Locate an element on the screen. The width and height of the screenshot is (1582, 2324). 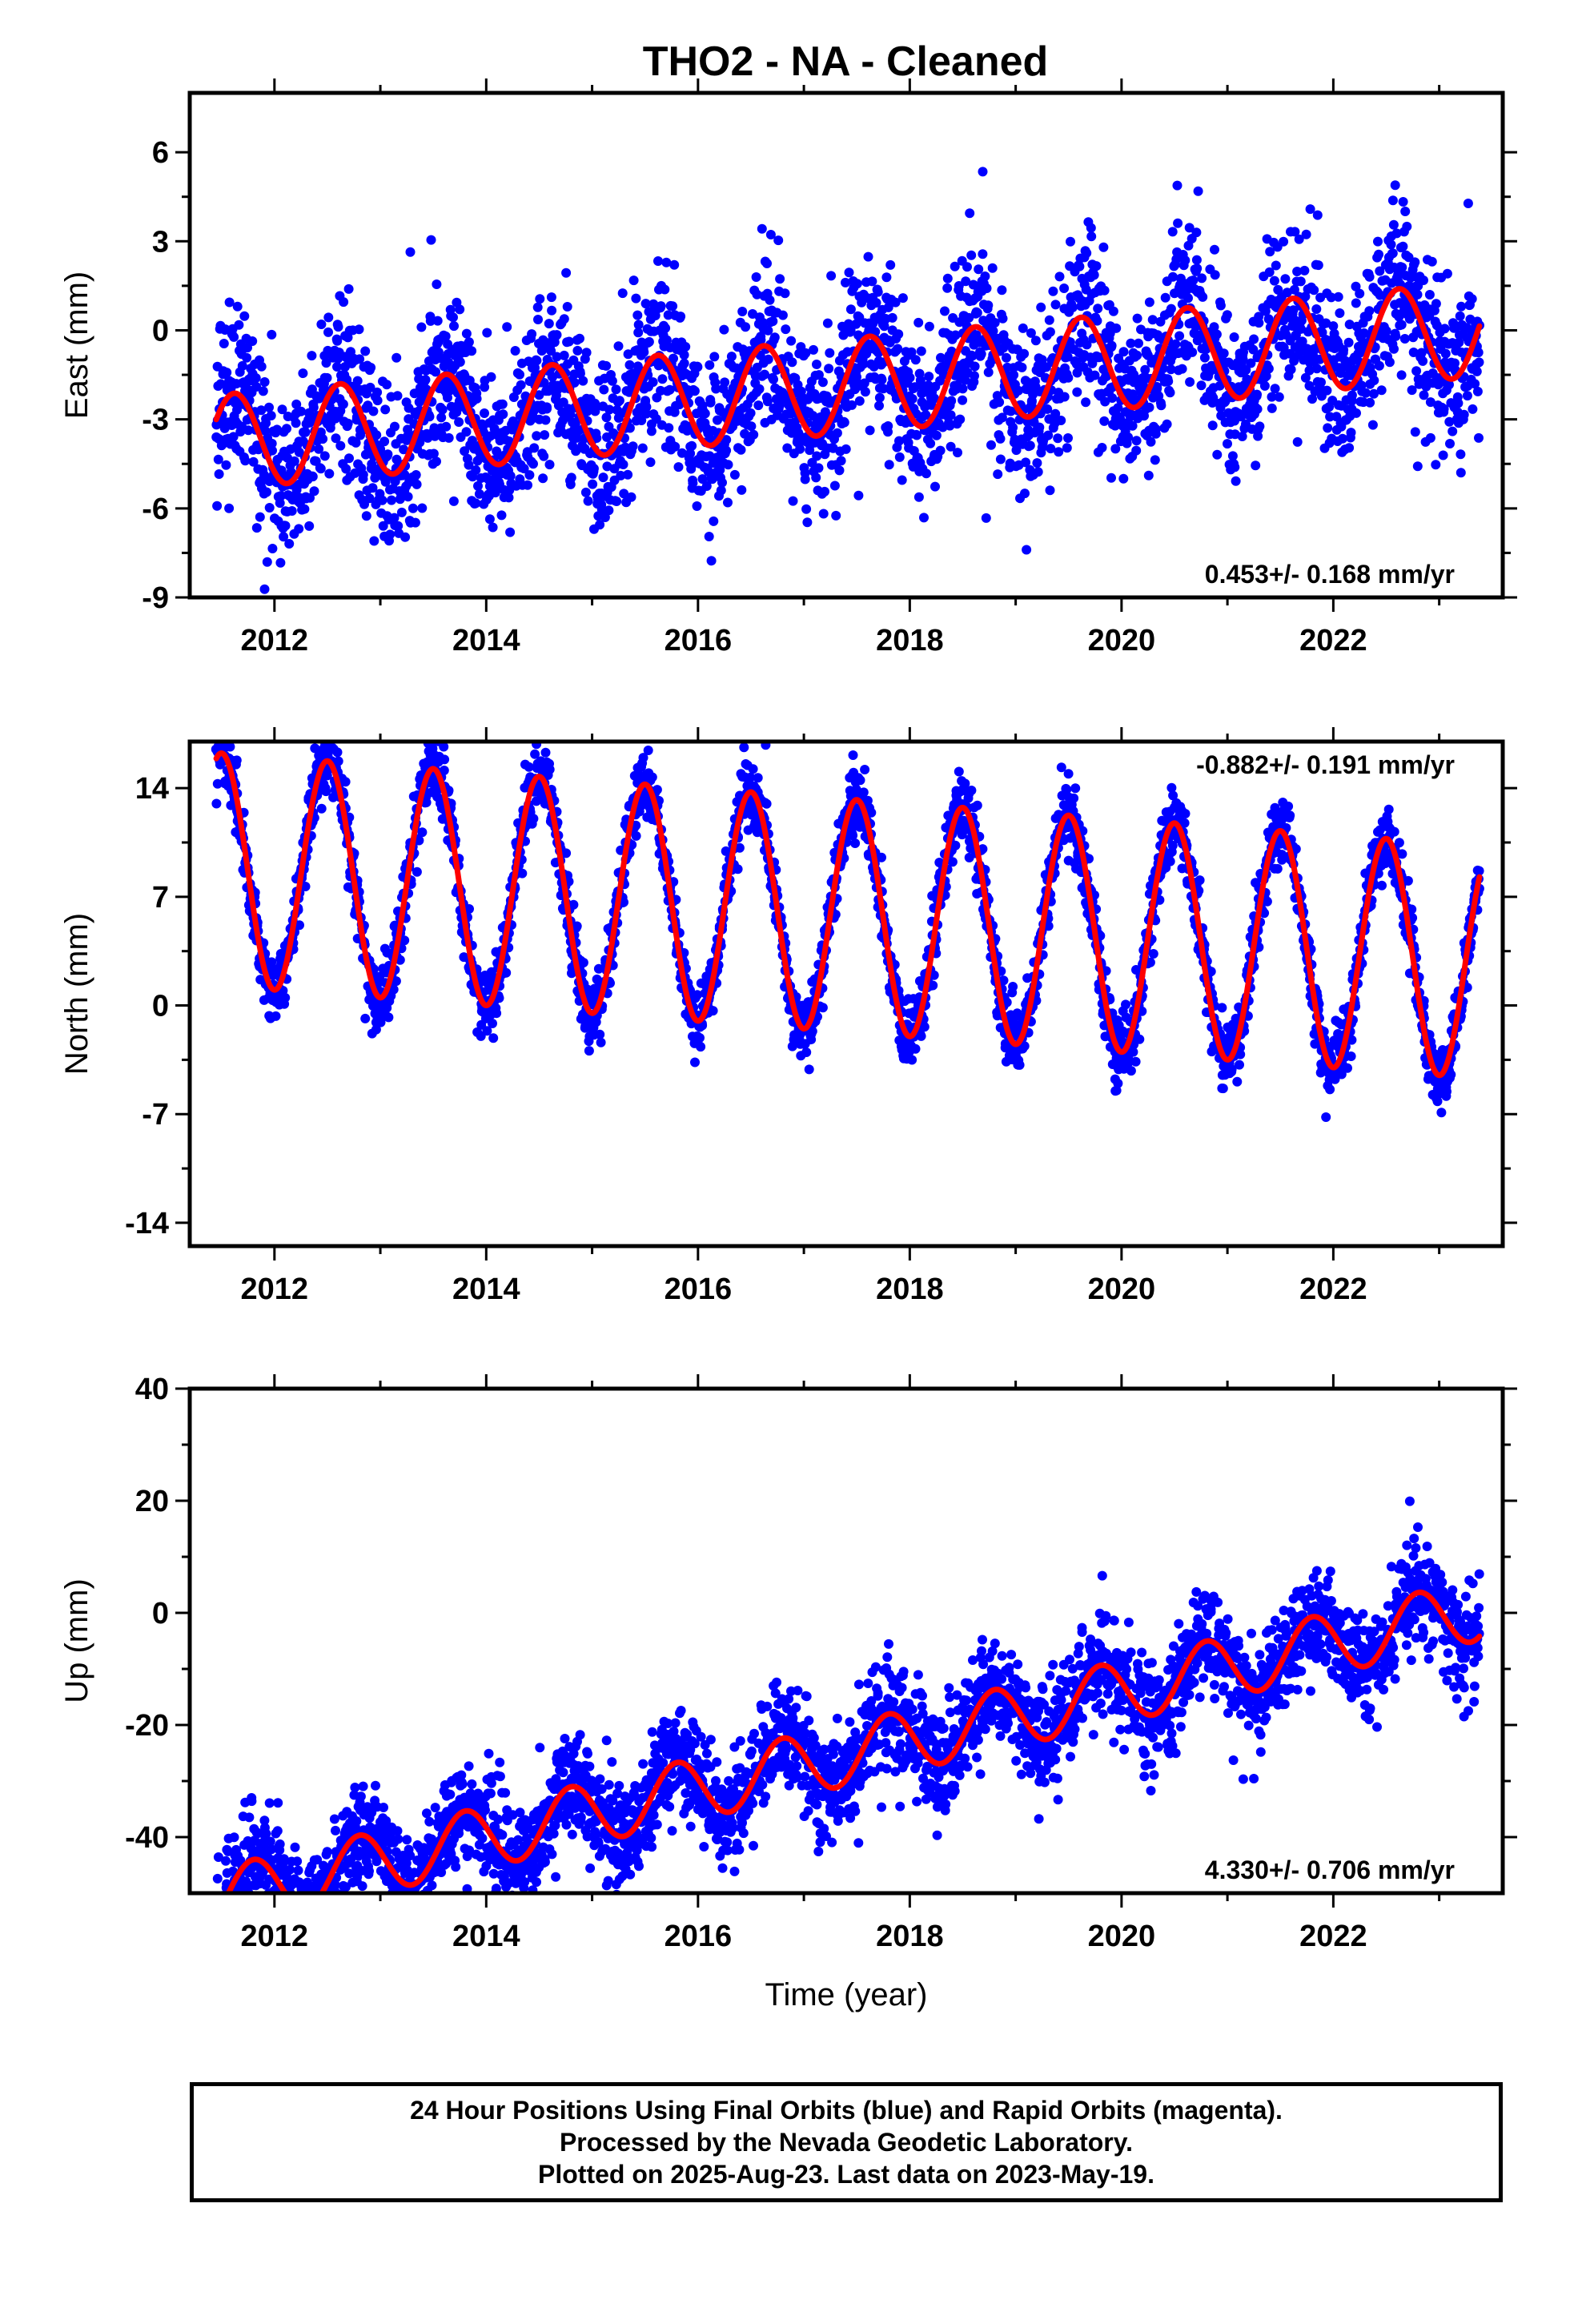
figure-title: THO2 - NA - Cleaned is located at coordinates (846, 61).